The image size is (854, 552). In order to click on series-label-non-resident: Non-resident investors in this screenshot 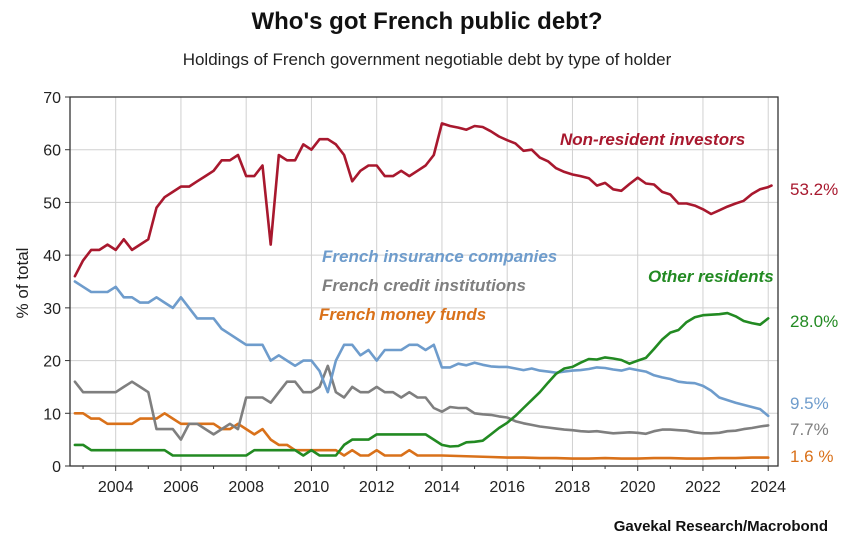, I will do `click(652, 139)`.